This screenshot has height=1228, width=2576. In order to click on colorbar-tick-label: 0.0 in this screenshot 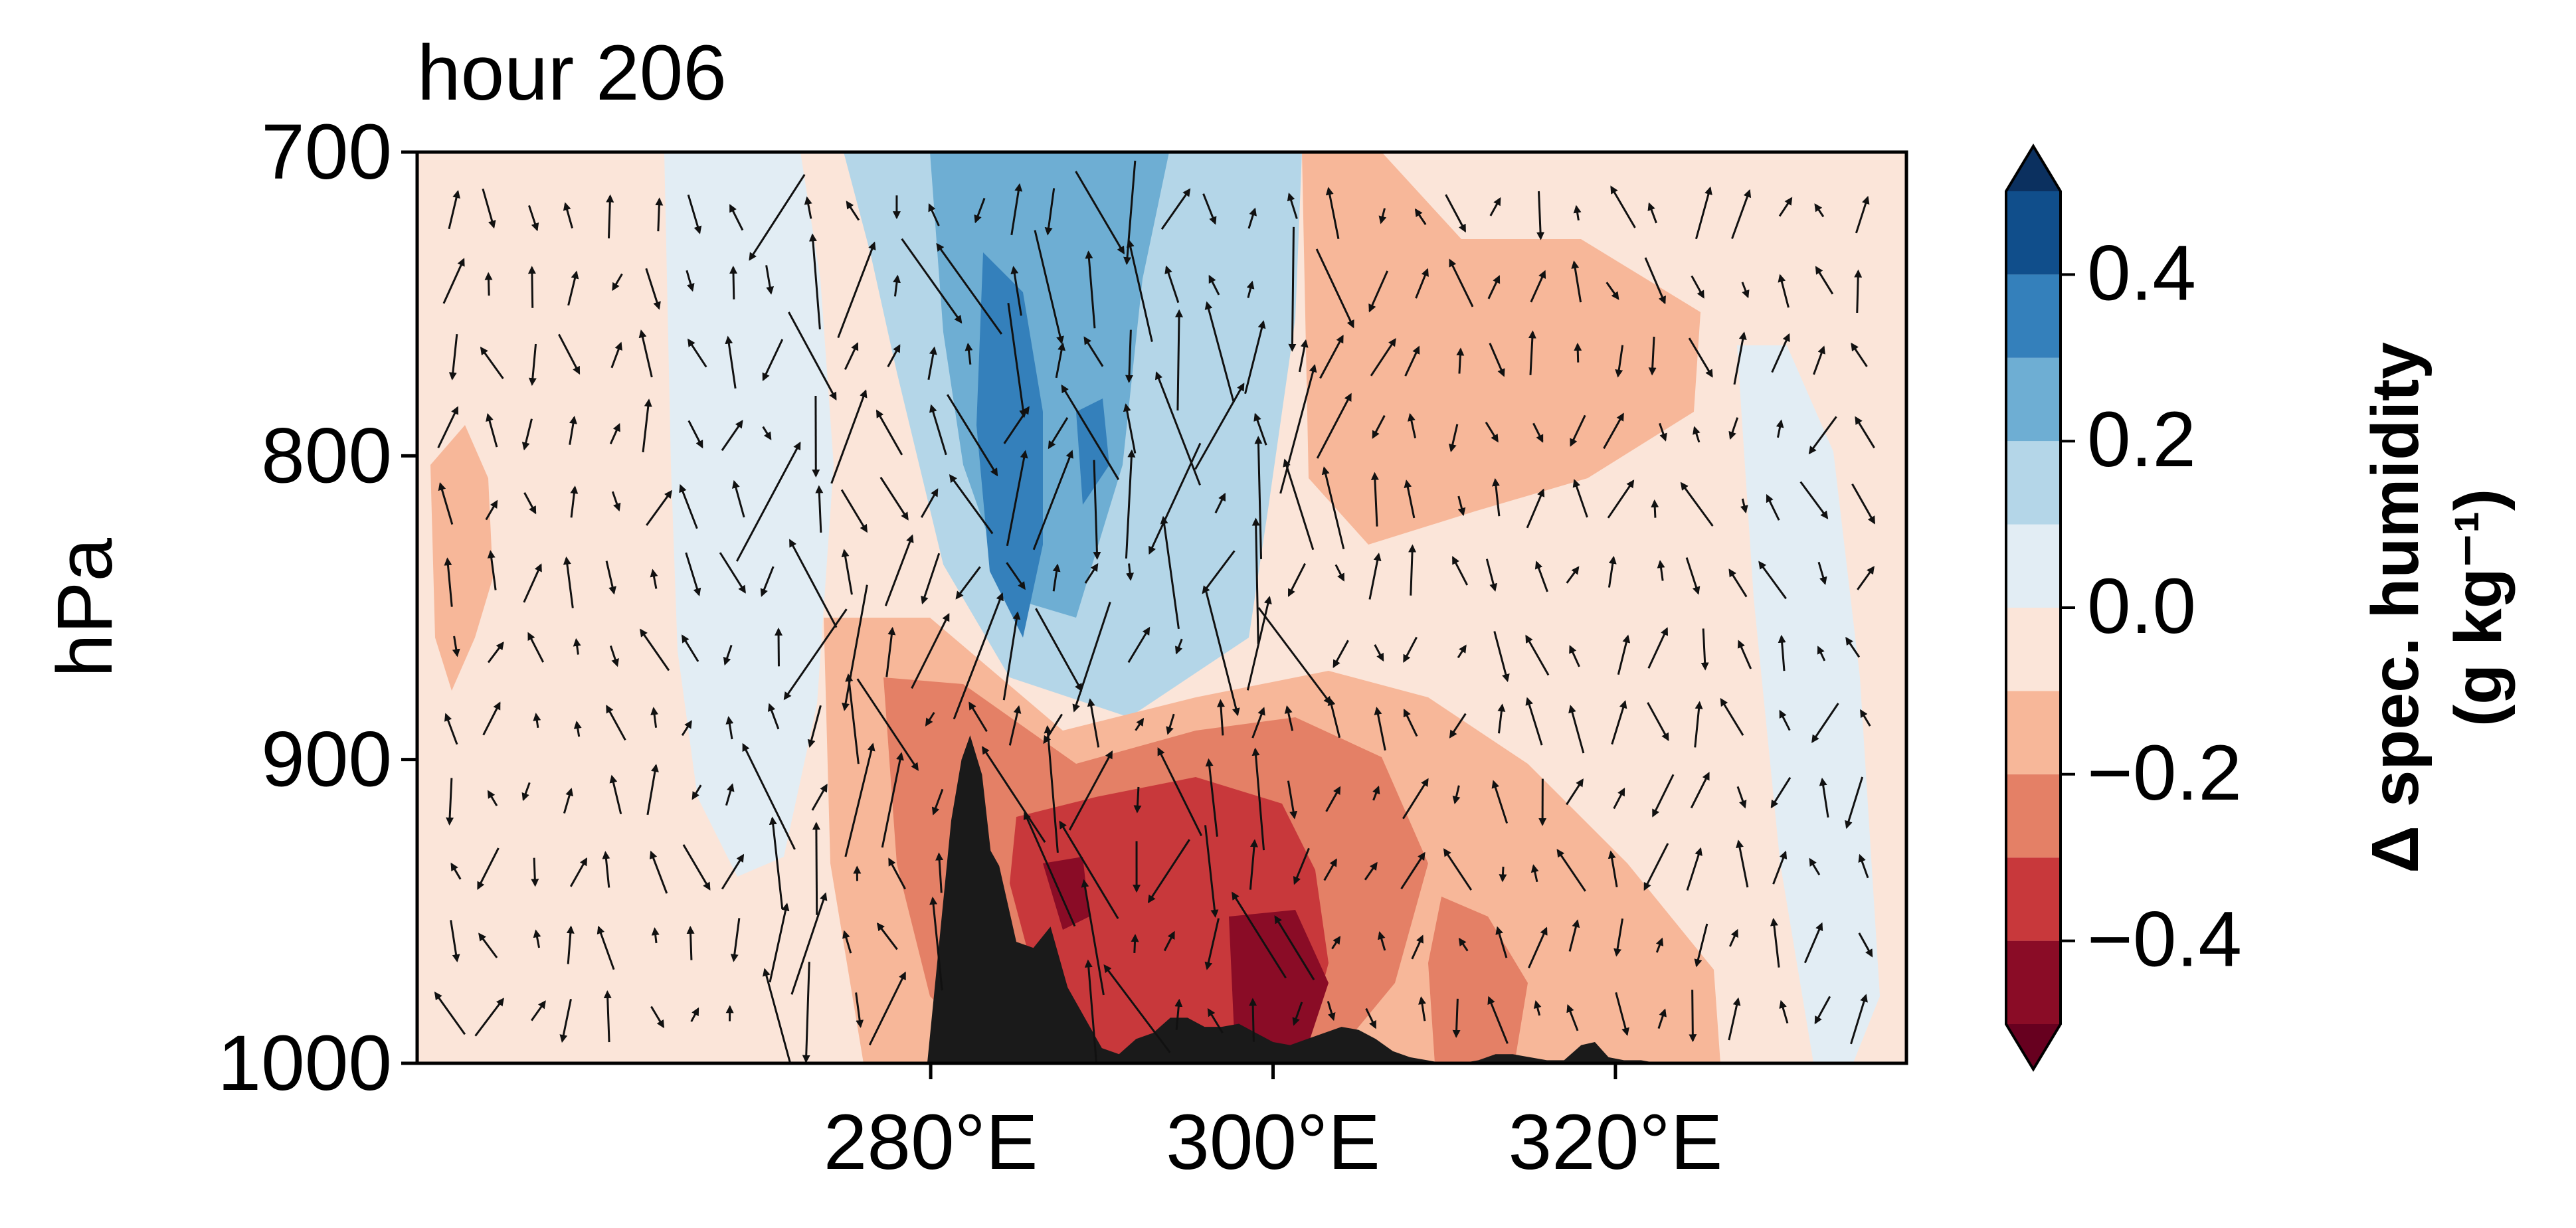, I will do `click(2141, 606)`.